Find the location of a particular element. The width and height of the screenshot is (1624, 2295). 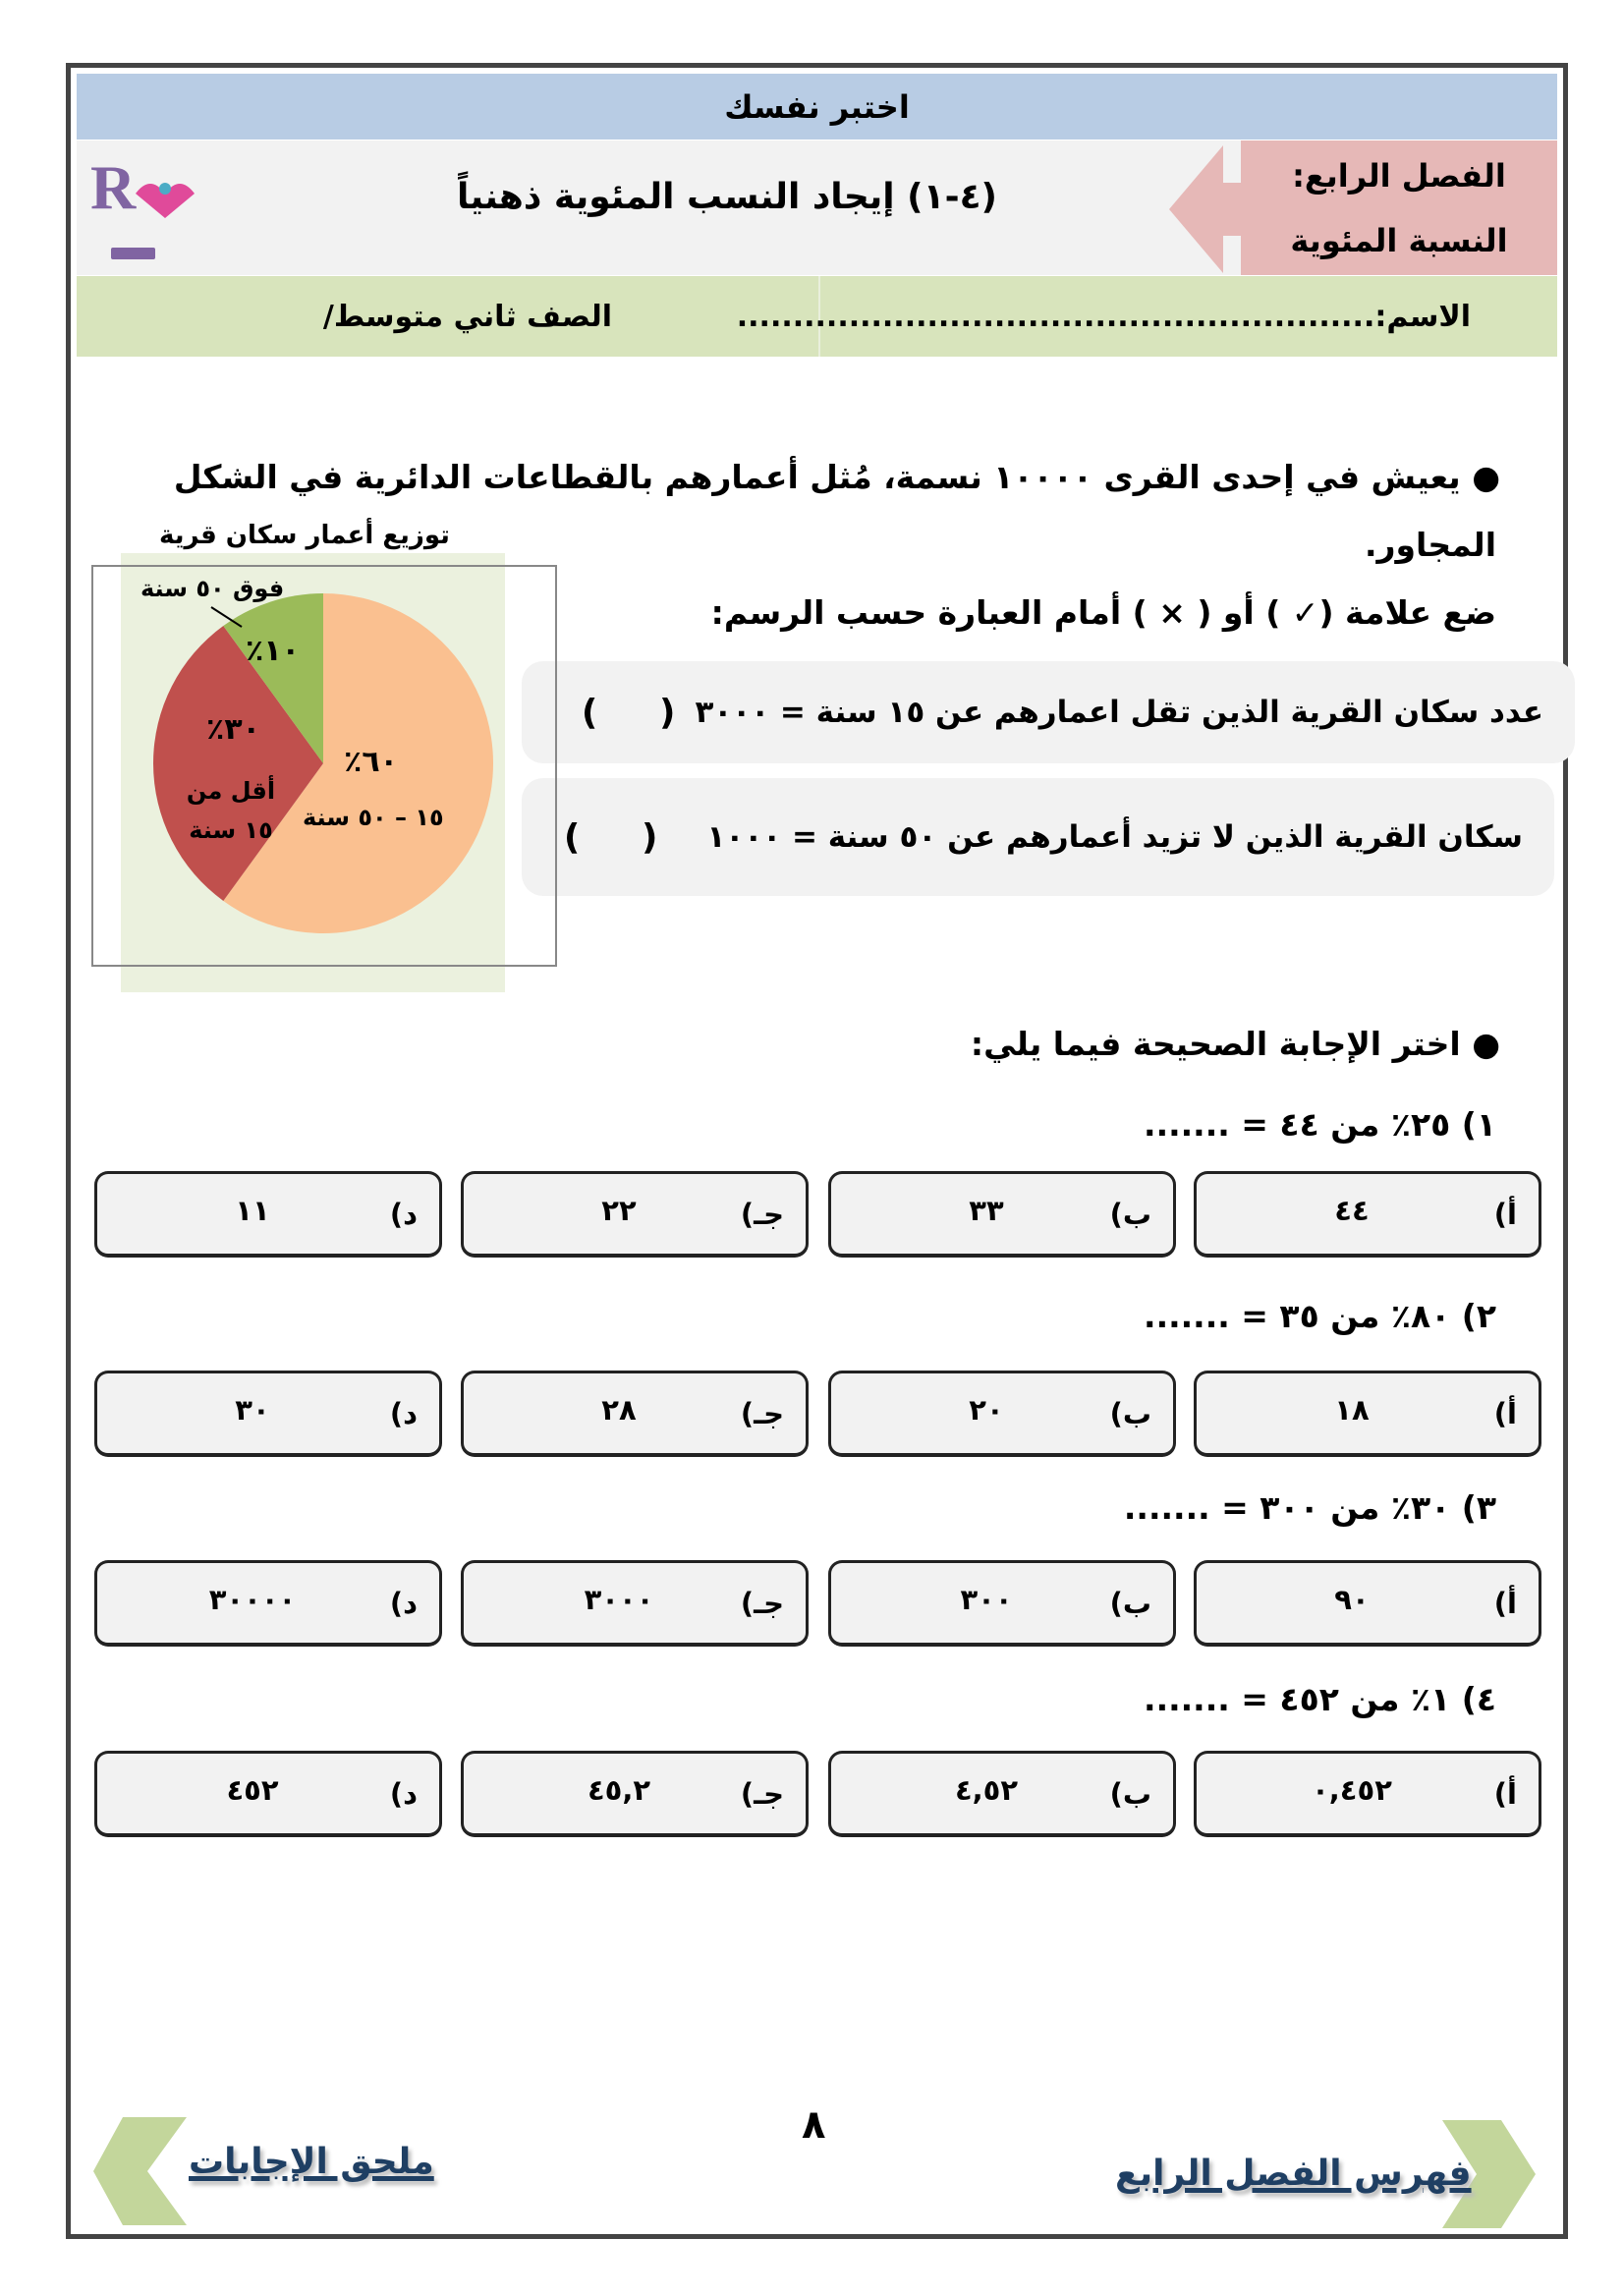

option-button: د) ١١ is located at coordinates (268, 1214).